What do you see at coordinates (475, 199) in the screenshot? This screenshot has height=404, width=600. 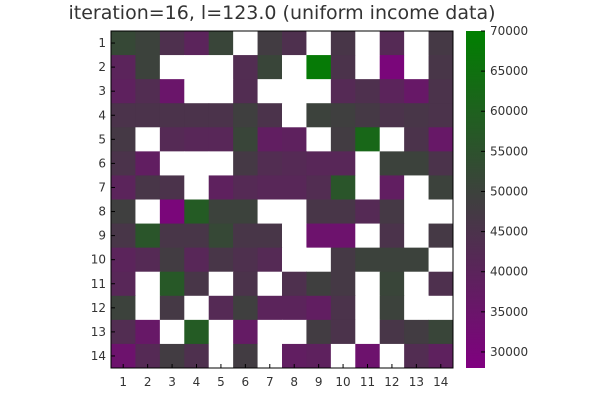 I see `colorbar-gradient` at bounding box center [475, 199].